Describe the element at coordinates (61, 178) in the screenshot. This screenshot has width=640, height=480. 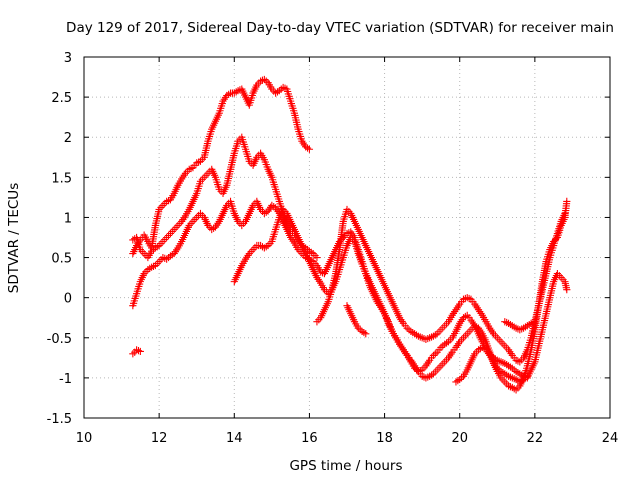
I see `y-tick-label: 1.5` at that location.